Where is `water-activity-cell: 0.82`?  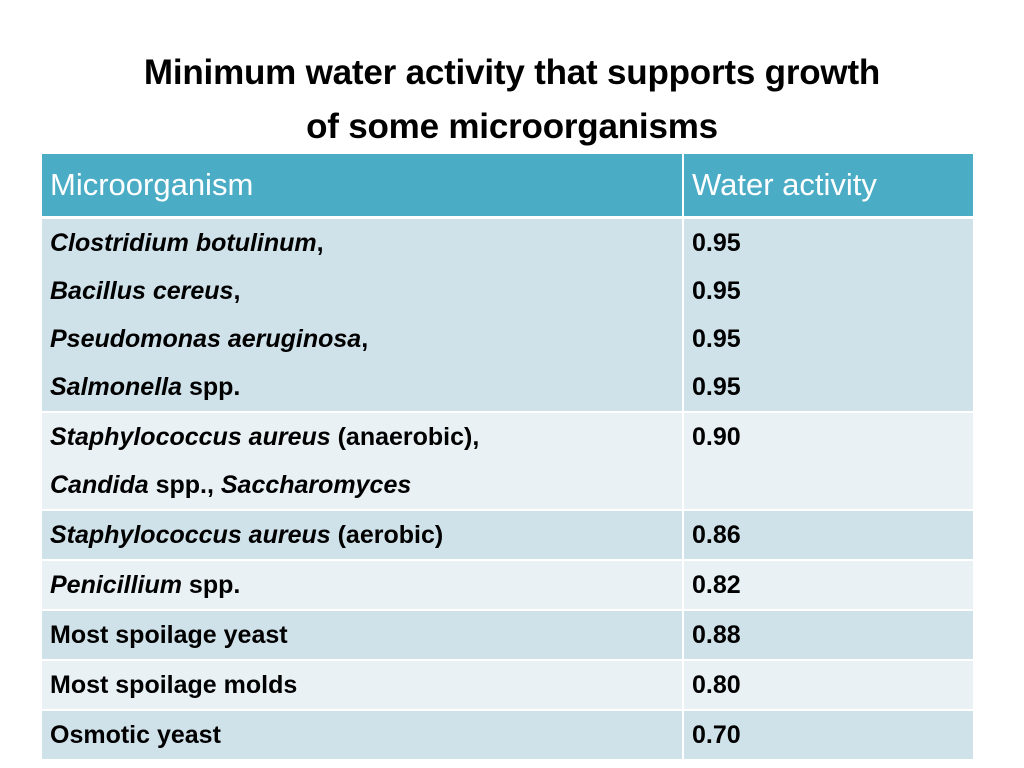 water-activity-cell: 0.82 is located at coordinates (828, 585).